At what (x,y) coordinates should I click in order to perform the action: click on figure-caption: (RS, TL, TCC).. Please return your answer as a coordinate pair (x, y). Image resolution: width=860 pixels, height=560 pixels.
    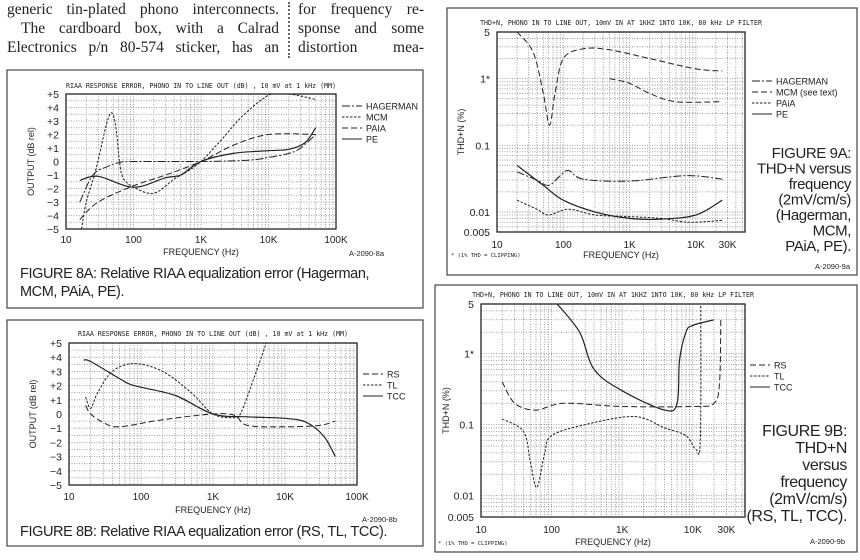
    Looking at the image, I should click on (797, 516).